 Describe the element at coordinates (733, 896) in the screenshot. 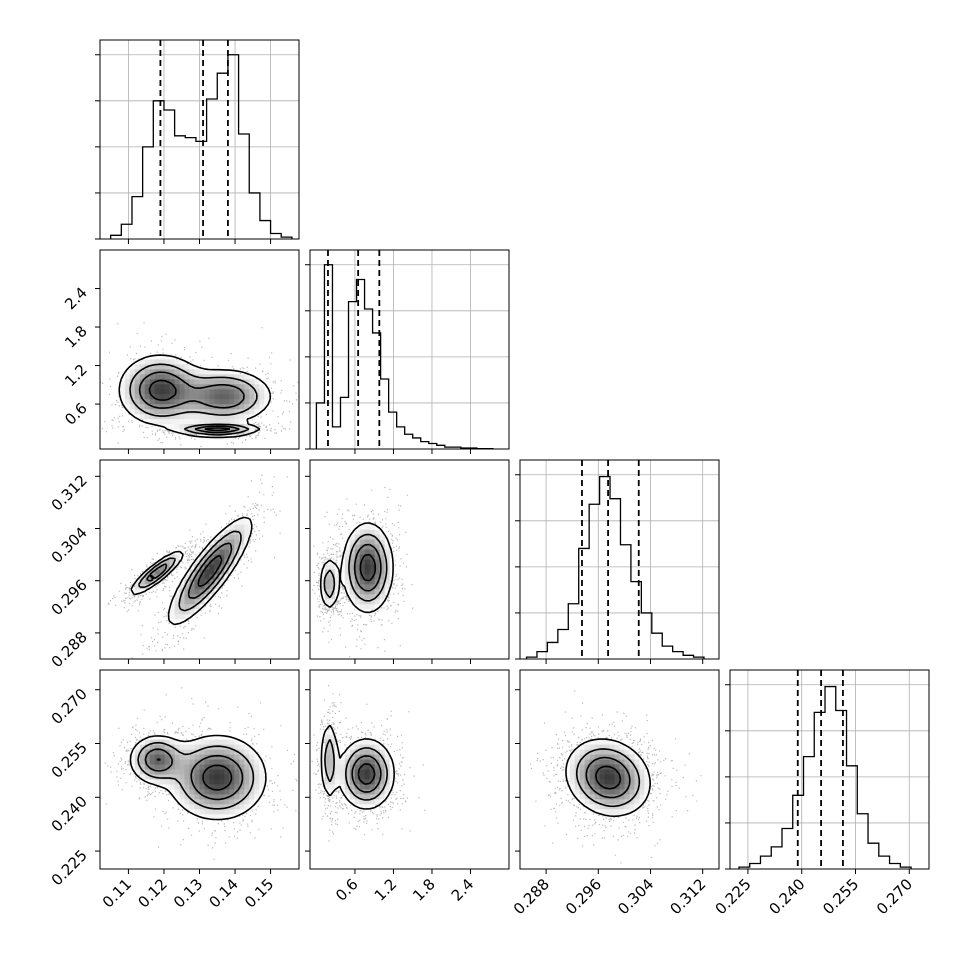

I see `x-tick-label: 0.225` at that location.